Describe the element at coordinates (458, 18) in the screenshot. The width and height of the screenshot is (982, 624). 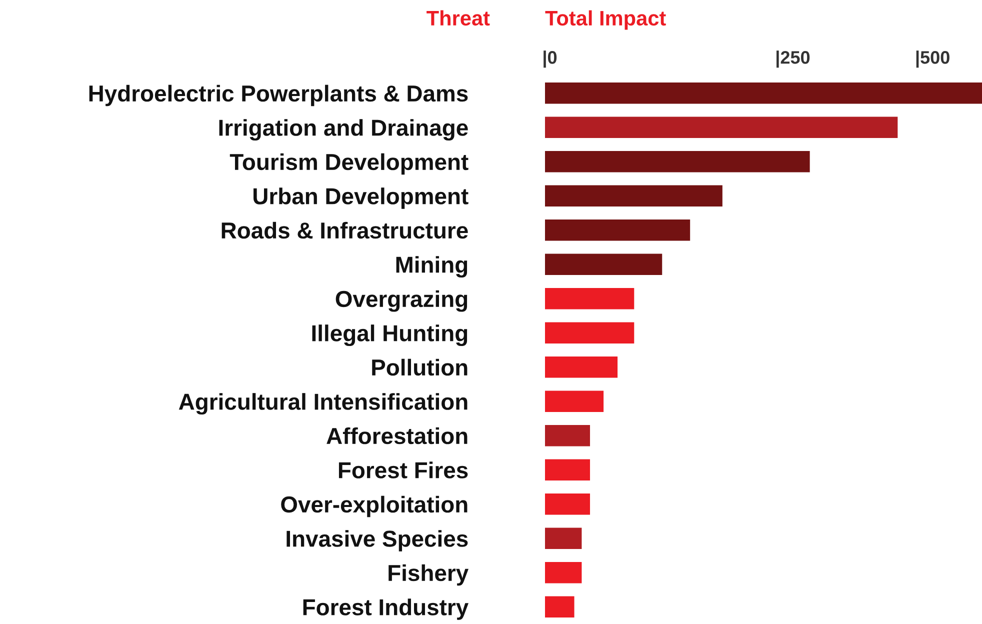
I see `y-axis-title: Threat` at that location.